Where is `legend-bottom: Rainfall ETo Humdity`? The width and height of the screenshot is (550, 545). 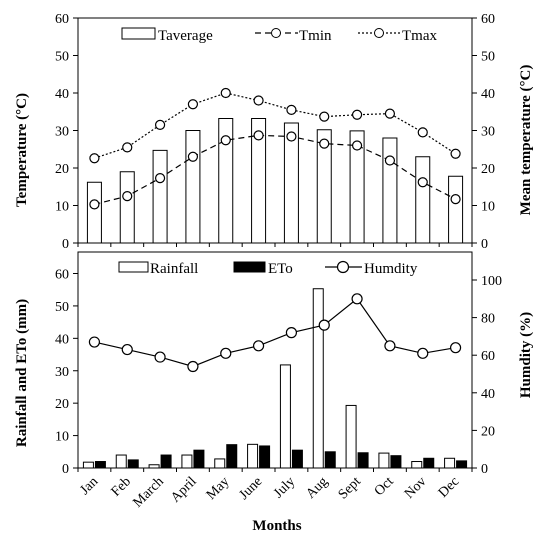 legend-bottom: Rainfall ETo Humdity is located at coordinates (268, 268).